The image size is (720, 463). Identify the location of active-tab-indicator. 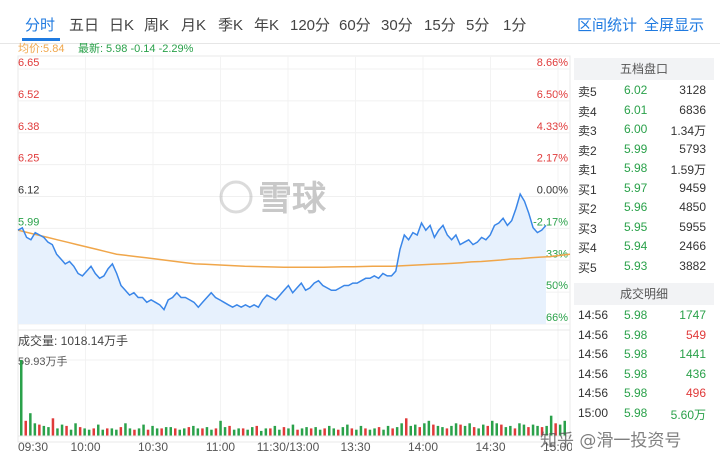
(41, 39).